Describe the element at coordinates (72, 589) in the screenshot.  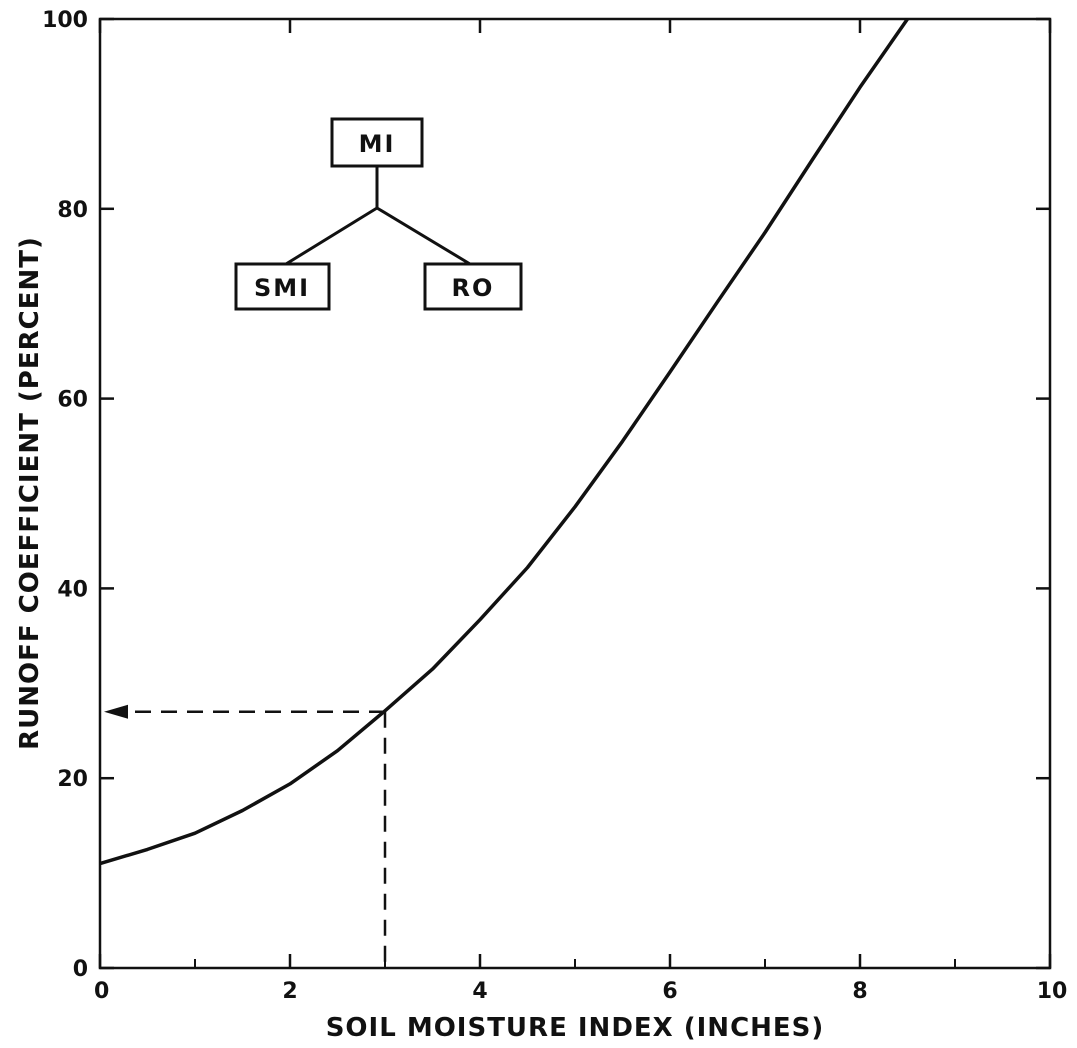
I see `y-tick-label-40: 40` at that location.